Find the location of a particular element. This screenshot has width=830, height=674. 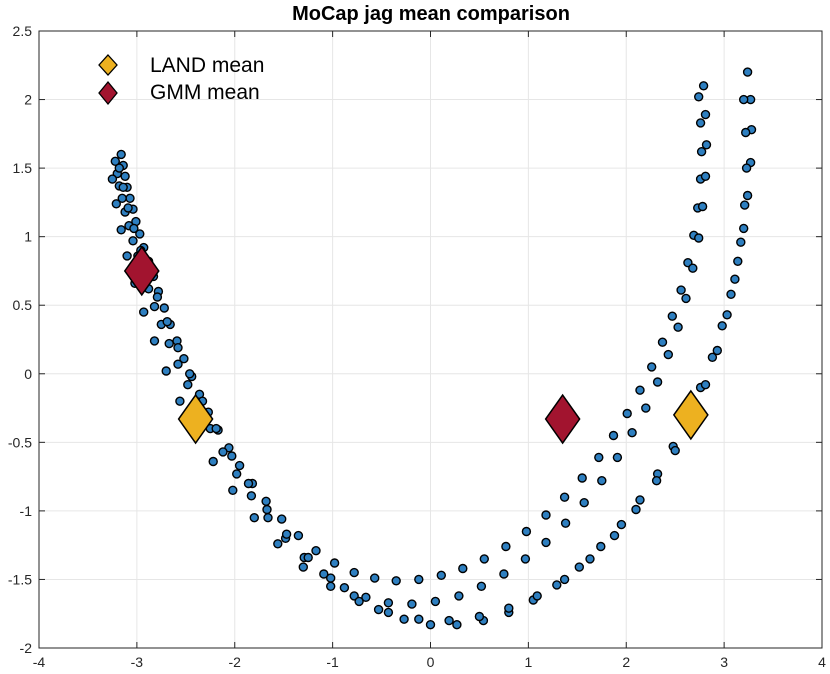

x-tick-label: -2 is located at coordinates (235, 662).